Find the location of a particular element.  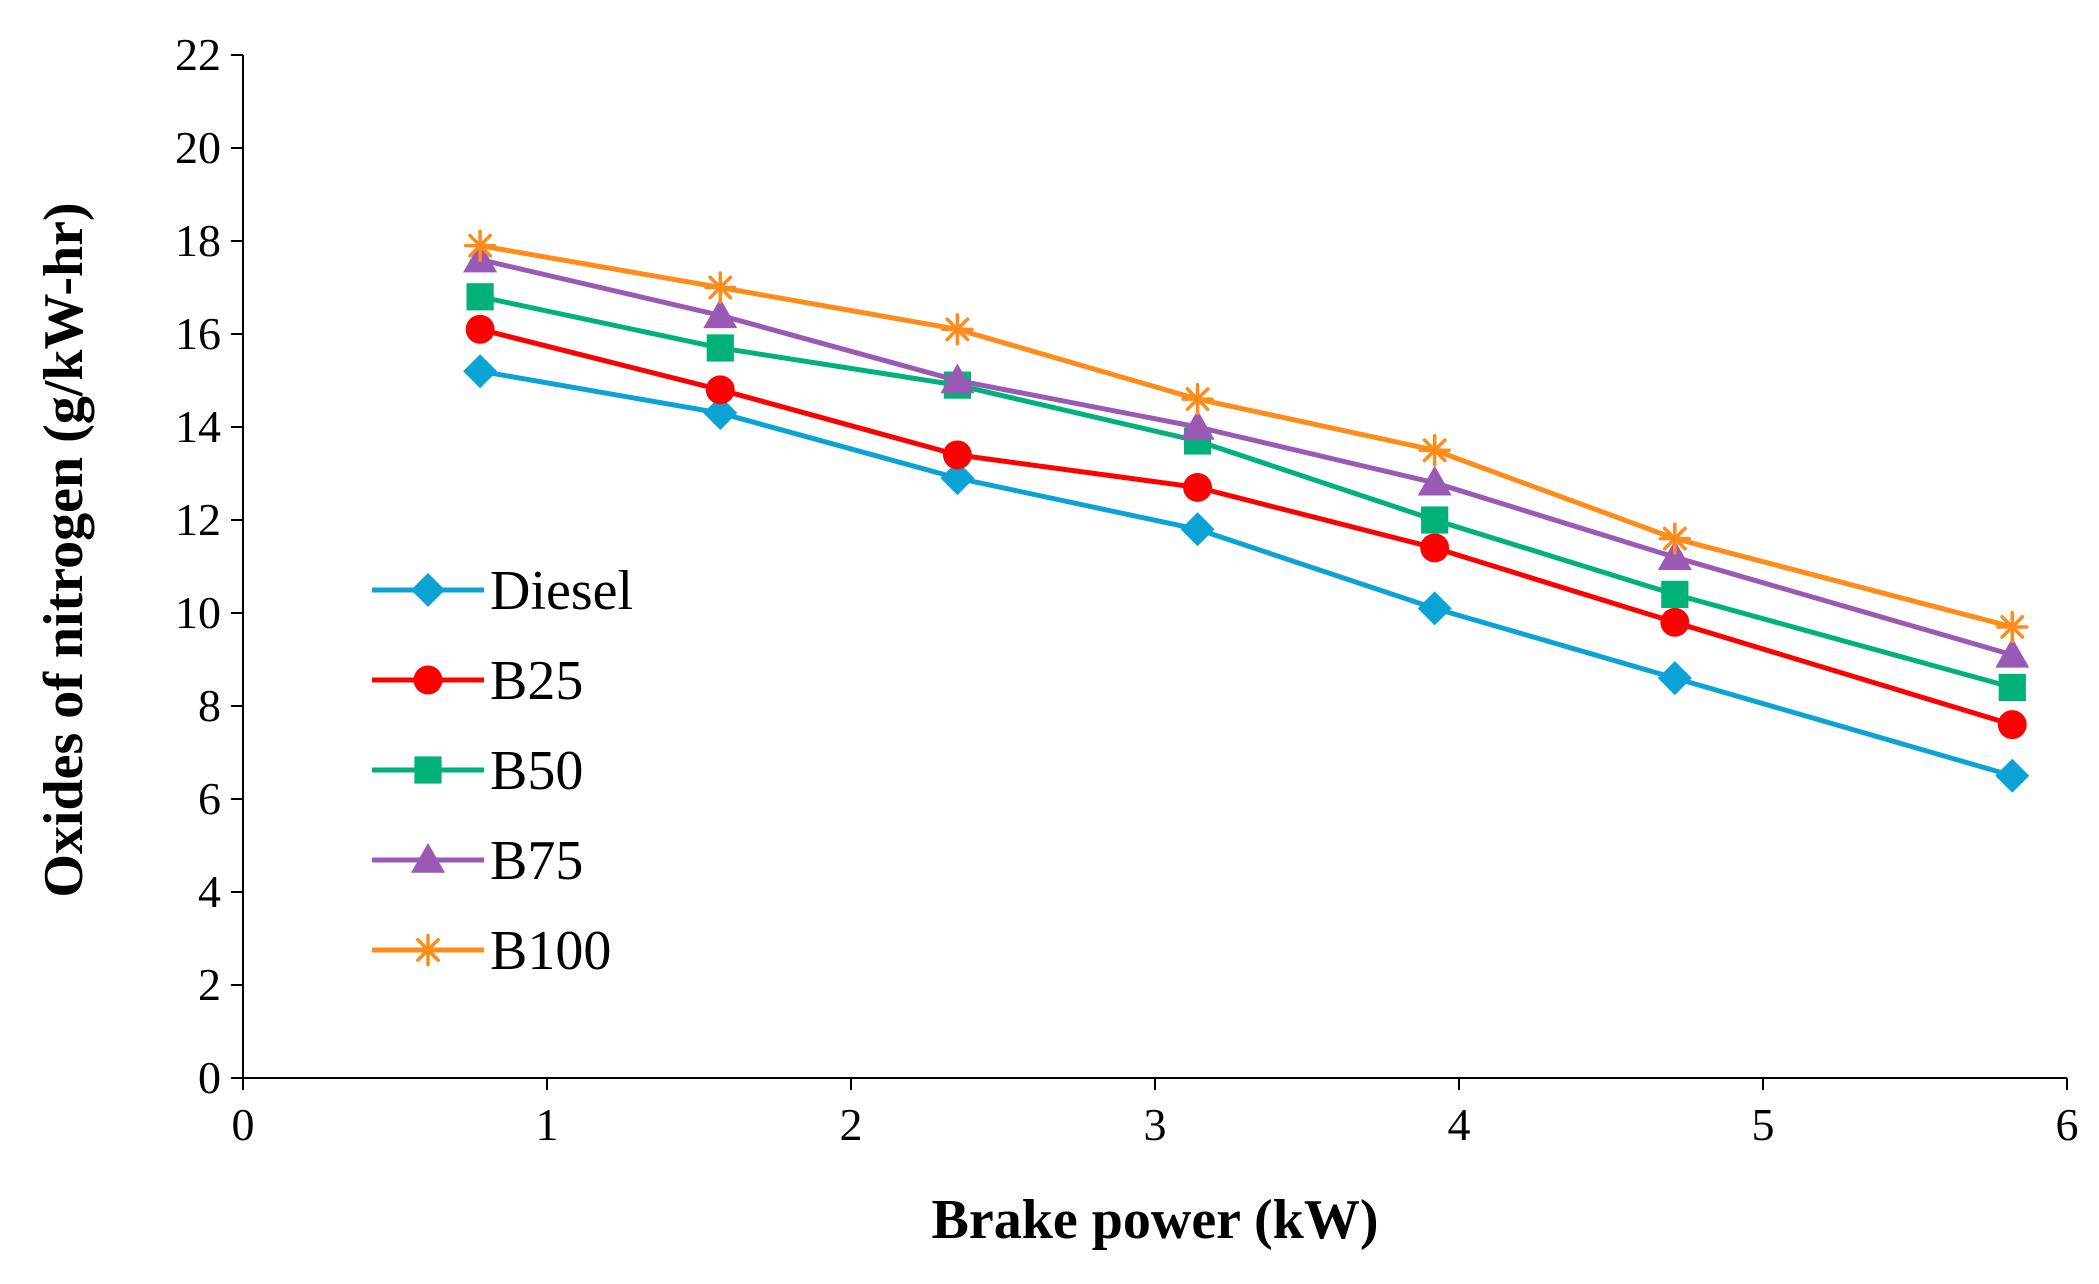

legend-label: B100 is located at coordinates (550, 951).